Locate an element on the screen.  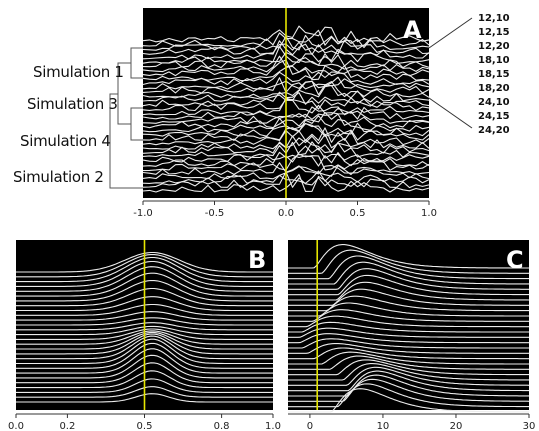
legend-label: 12,20 is located at coordinates (494, 46).